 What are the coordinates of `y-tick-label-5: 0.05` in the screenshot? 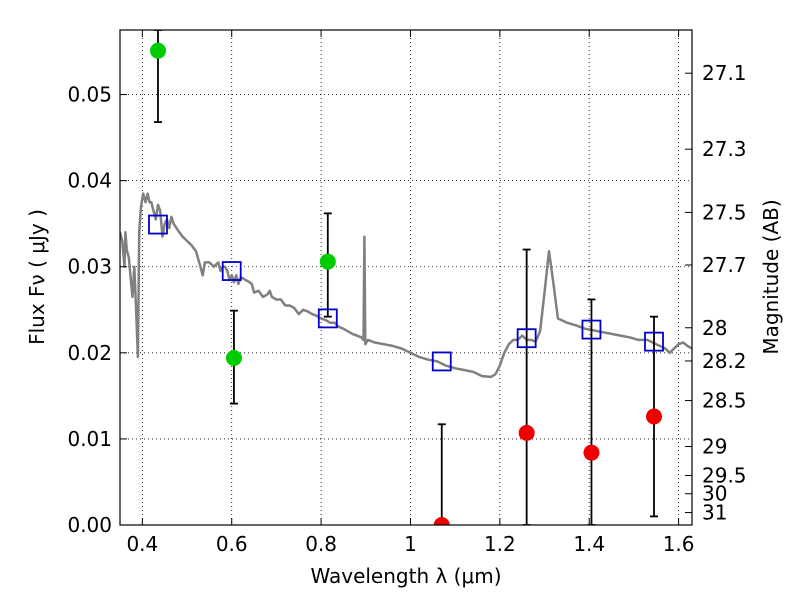 It's located at (89, 95).